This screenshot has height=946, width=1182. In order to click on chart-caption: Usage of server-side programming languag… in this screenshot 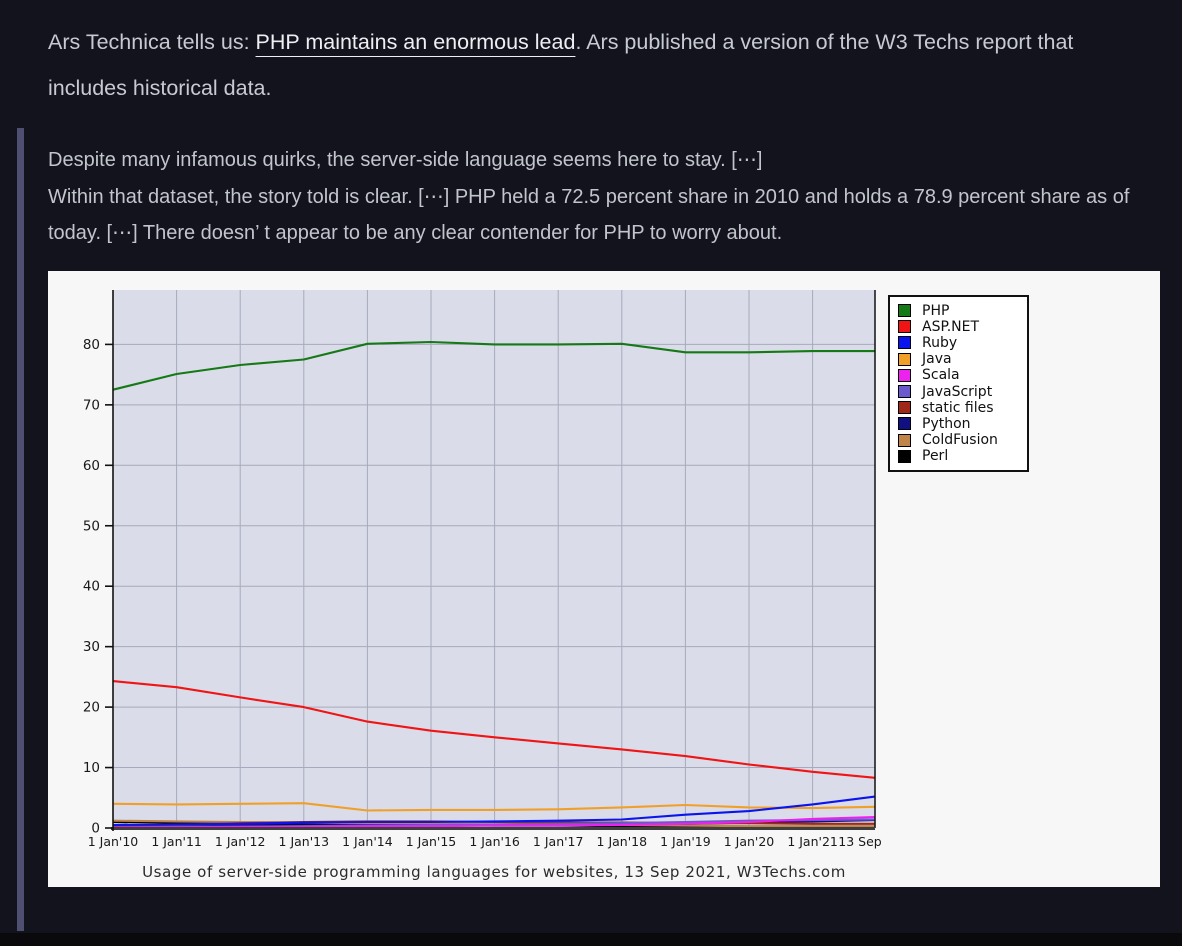, I will do `click(494, 871)`.